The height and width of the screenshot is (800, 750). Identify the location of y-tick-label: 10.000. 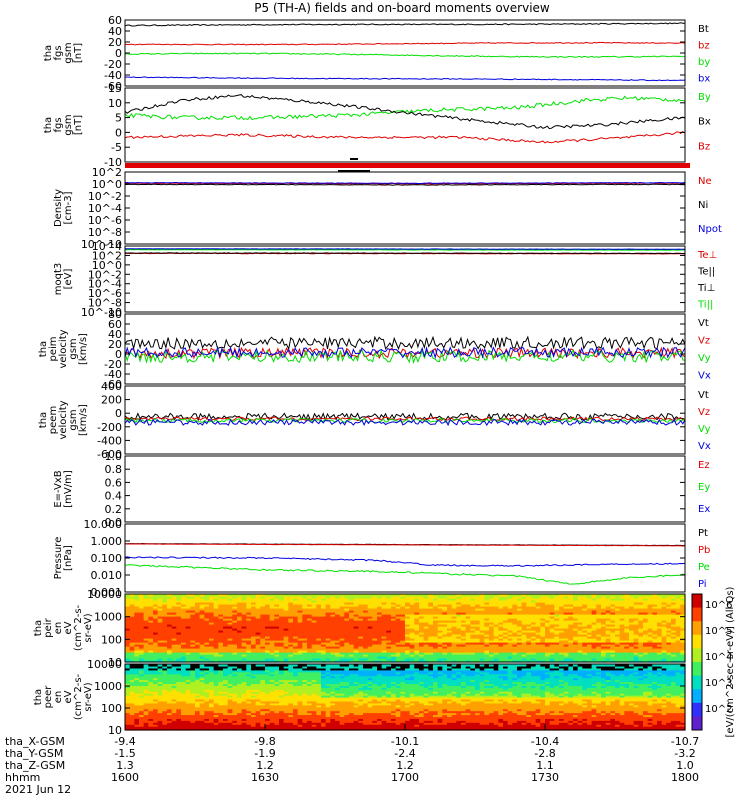
(103, 524).